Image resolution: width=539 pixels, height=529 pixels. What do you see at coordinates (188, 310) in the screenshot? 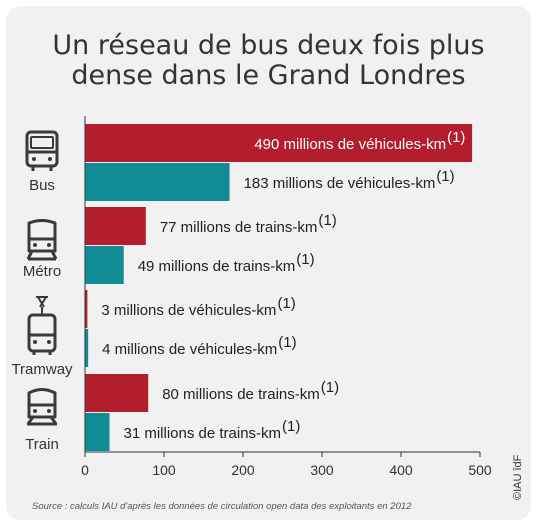
I see `bar-label-2-0: 3 millions de véhicules-km` at bounding box center [188, 310].